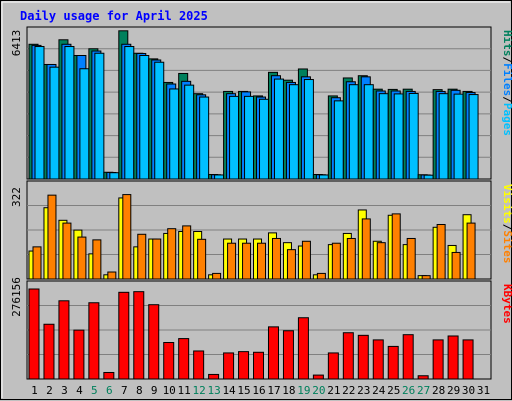 The width and height of the screenshot is (512, 401). I want to click on x-tick-day-17: 17, so click(273, 390).